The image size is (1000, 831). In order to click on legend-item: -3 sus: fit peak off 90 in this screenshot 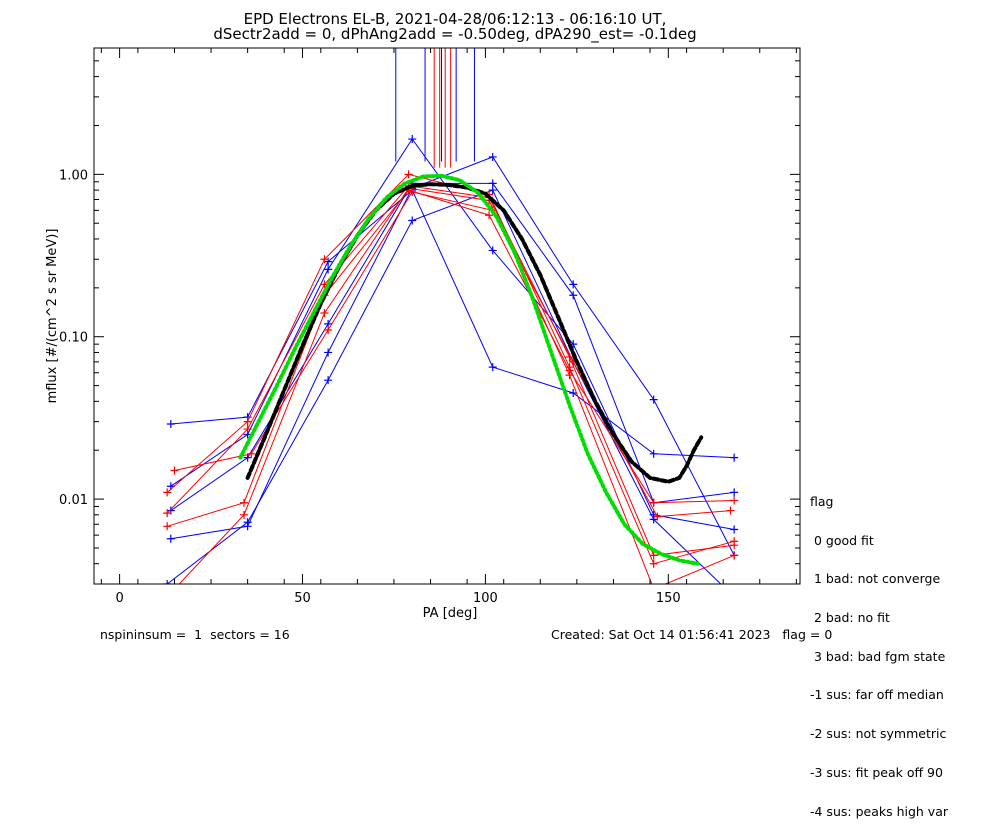, I will do `click(876, 772)`.